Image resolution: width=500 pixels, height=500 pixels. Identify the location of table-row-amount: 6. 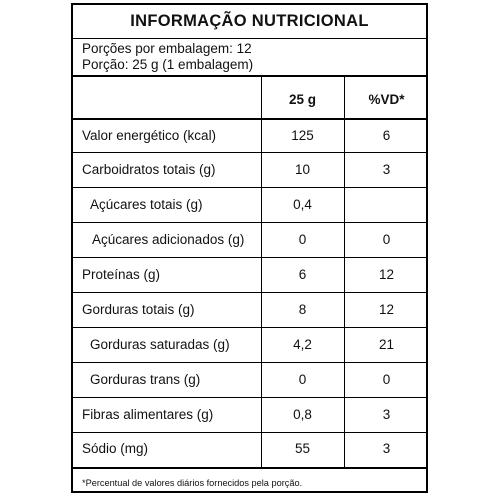
(302, 274).